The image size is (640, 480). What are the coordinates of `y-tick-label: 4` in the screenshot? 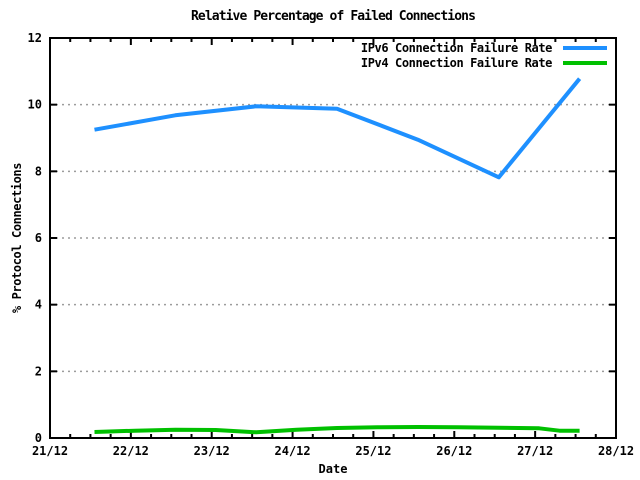 It's located at (38, 305).